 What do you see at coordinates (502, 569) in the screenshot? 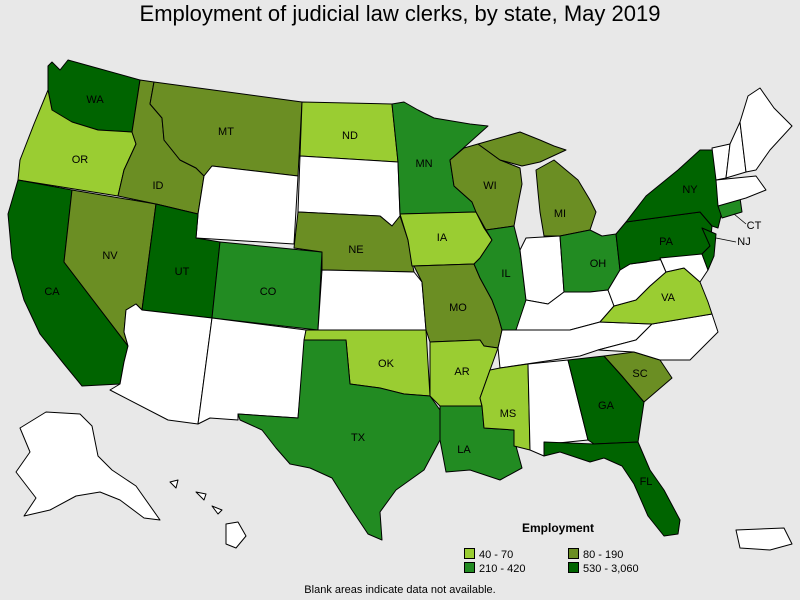
I see `legend-label: 210 - 420` at bounding box center [502, 569].